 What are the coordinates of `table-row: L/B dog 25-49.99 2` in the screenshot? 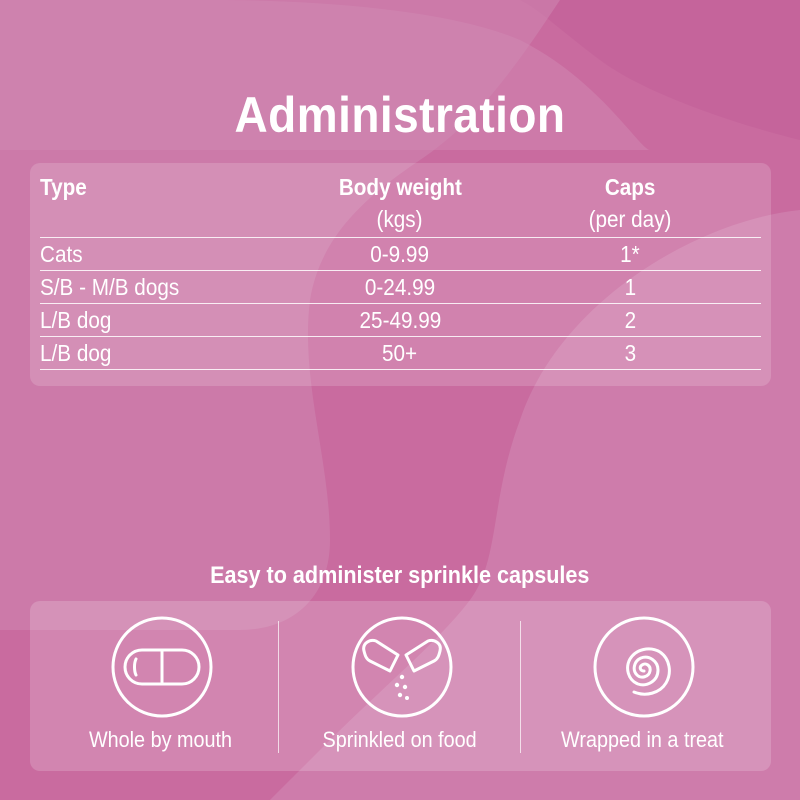 It's located at (401, 320).